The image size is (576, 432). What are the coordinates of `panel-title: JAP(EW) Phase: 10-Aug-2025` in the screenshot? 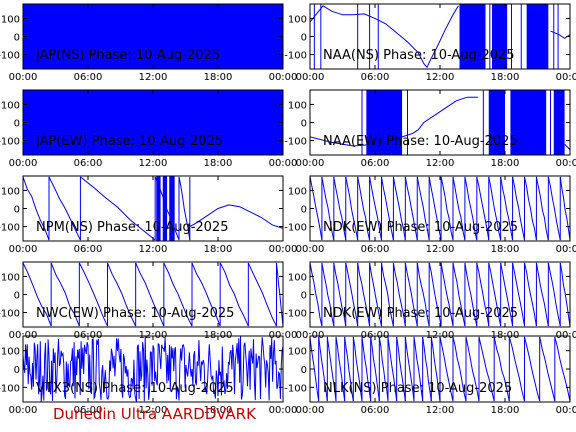 It's located at (129, 141).